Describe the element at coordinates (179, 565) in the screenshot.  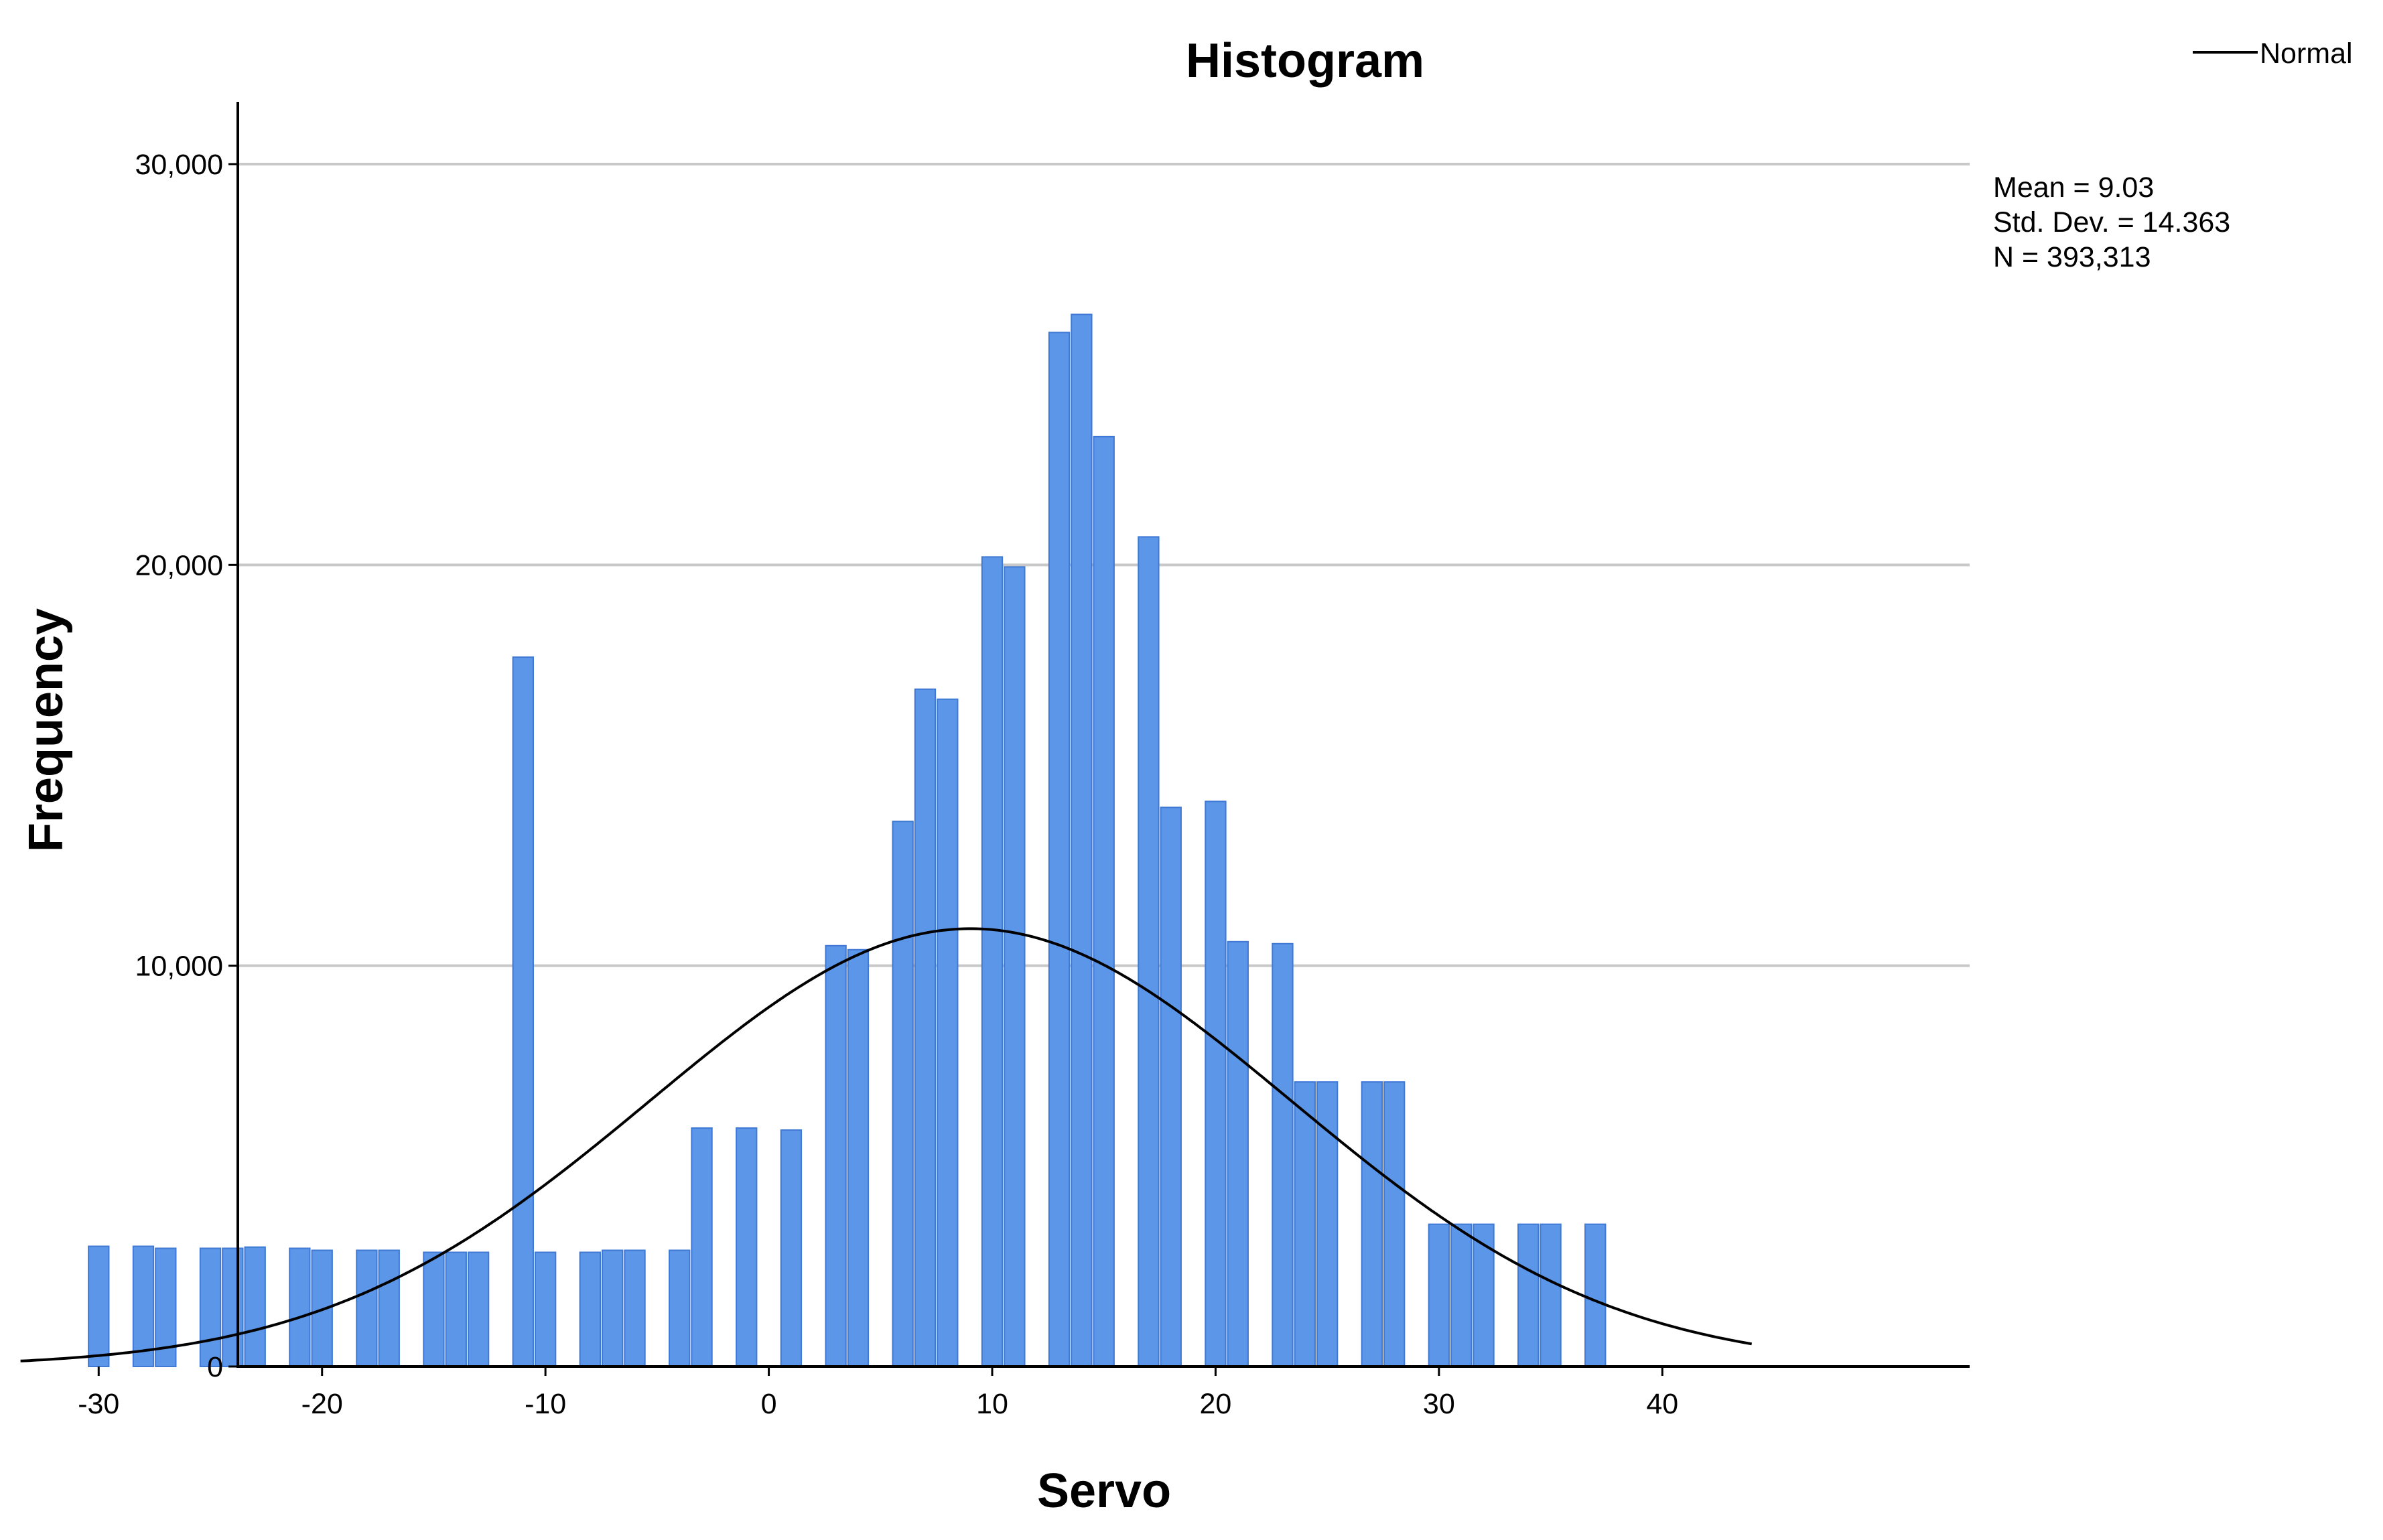
I see `y-tick-label: 20,000` at that location.